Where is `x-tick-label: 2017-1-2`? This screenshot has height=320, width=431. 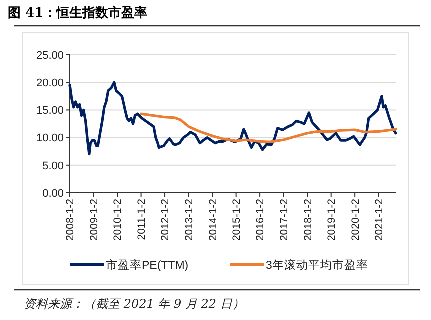 x-tick-label: 2017-1-2 is located at coordinates (284, 220).